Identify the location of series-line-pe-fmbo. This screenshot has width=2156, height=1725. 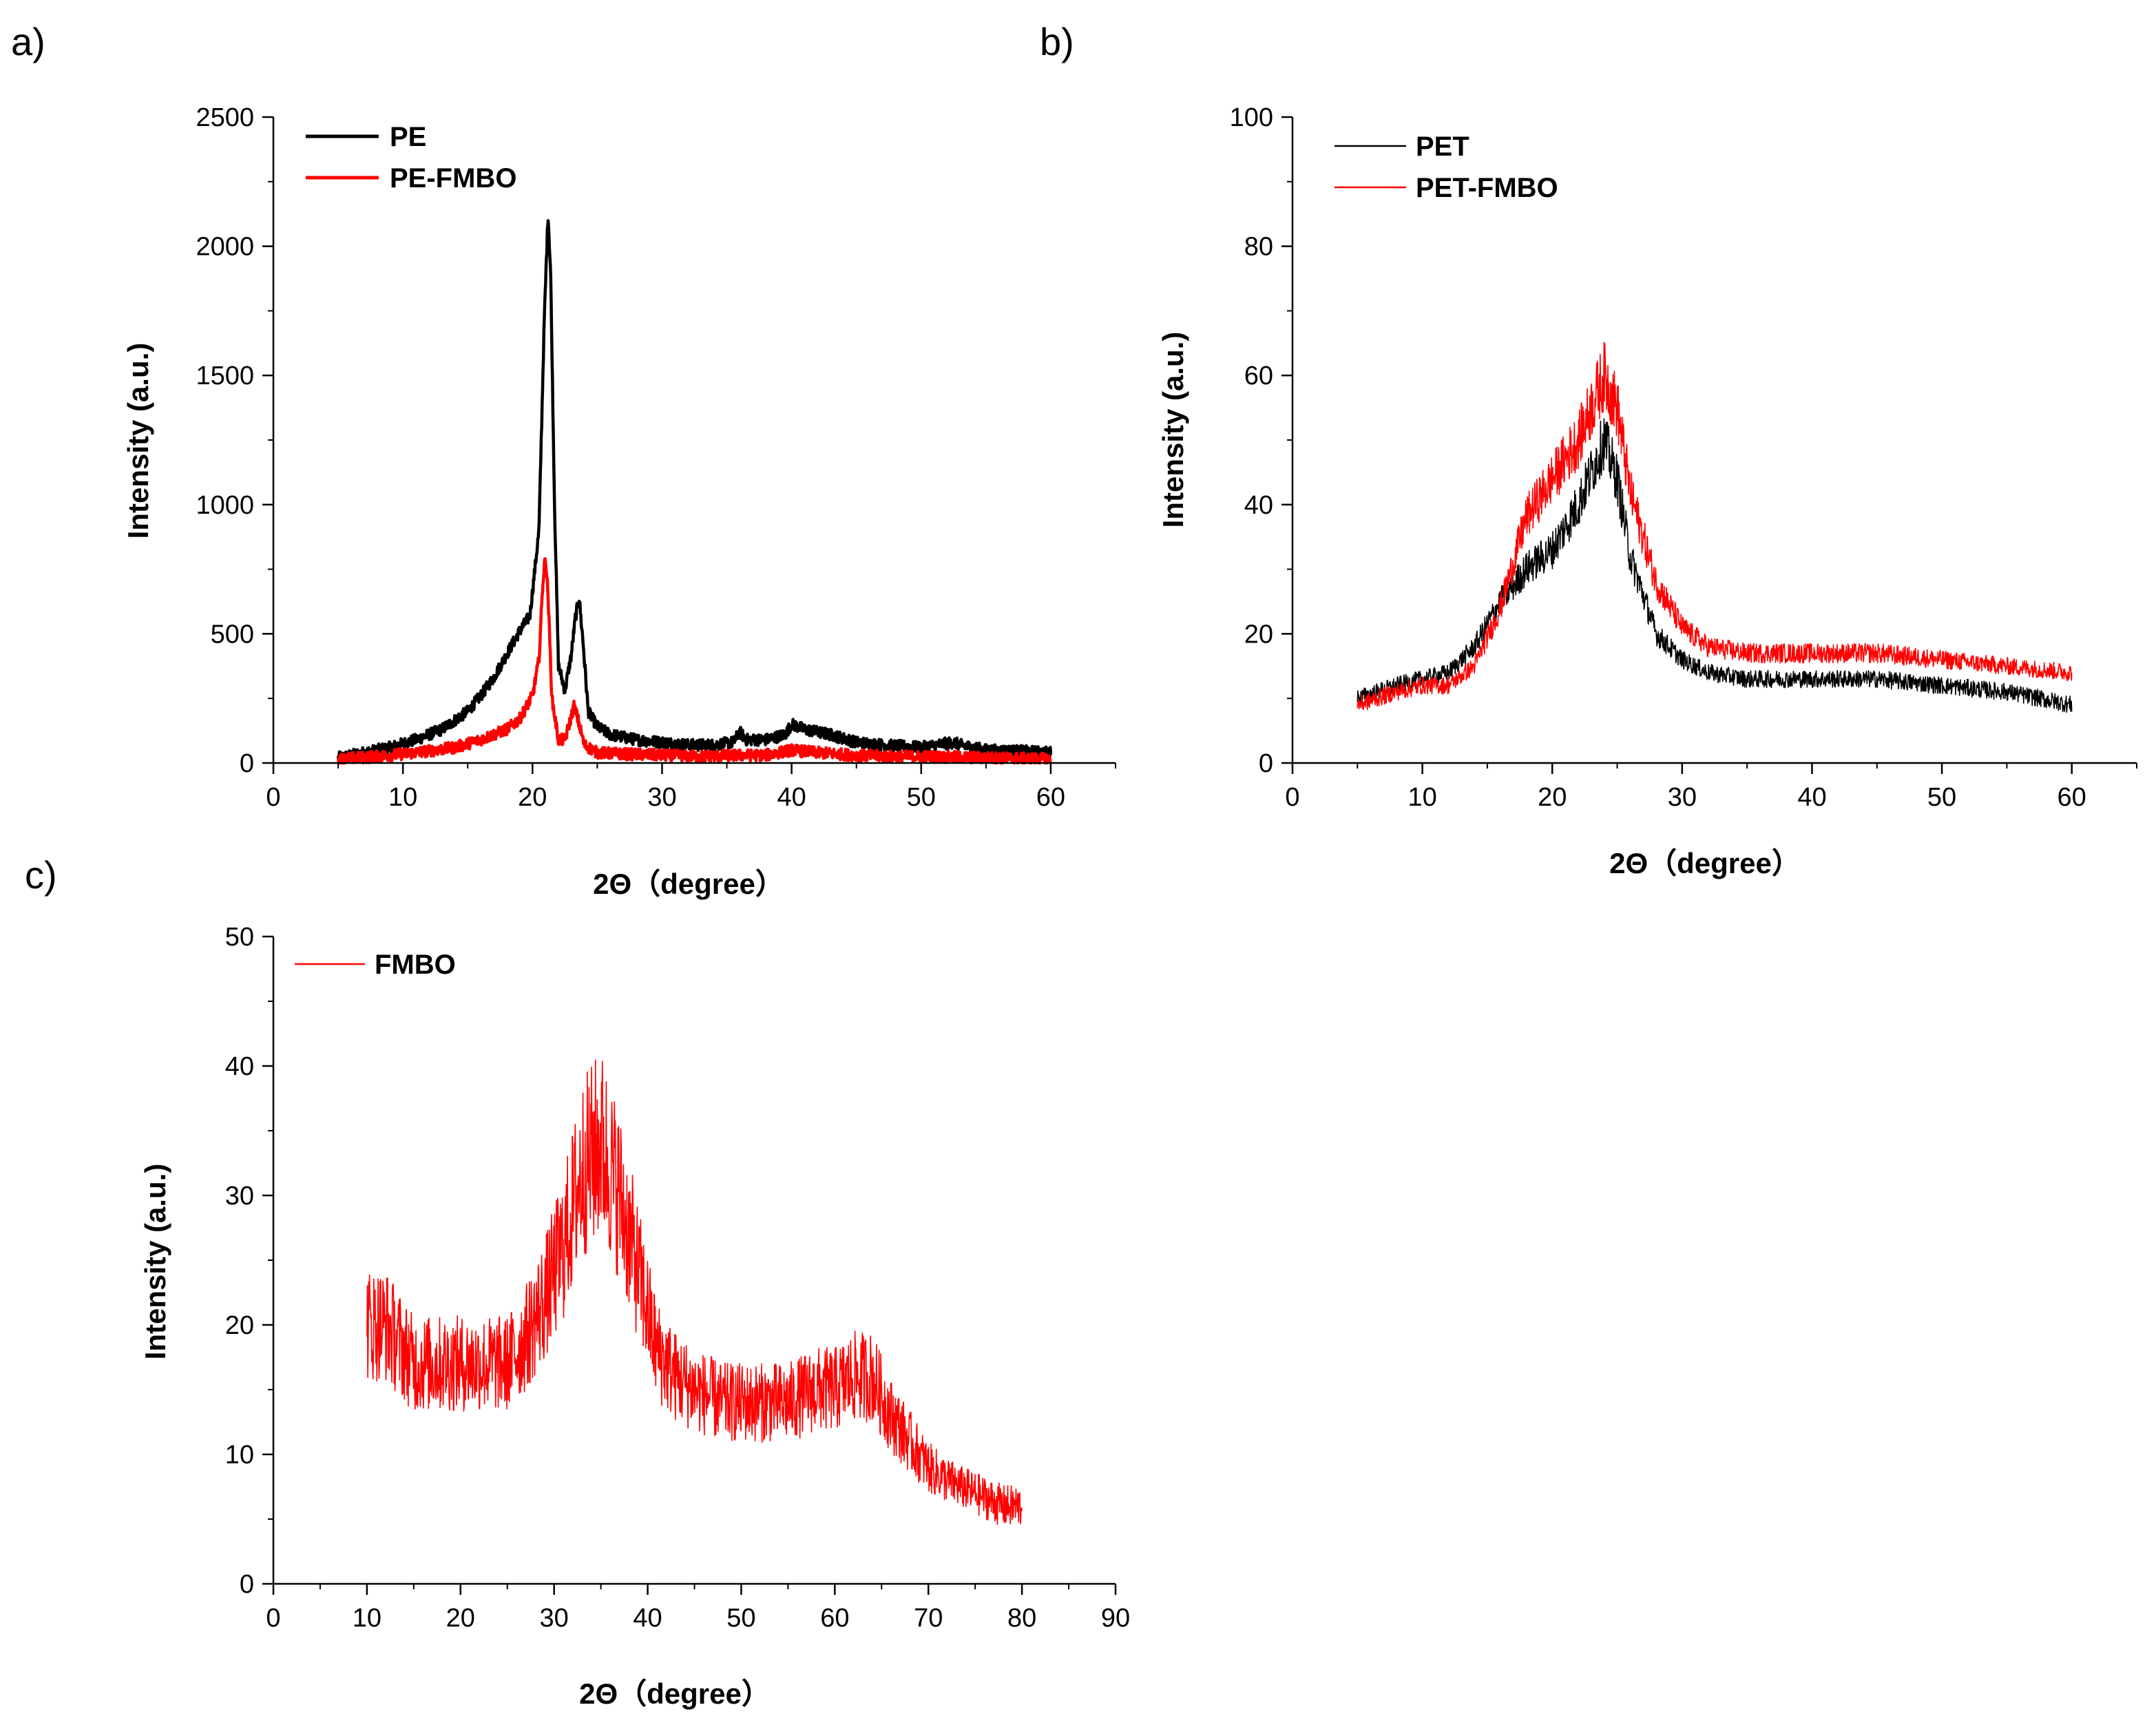
(695, 661).